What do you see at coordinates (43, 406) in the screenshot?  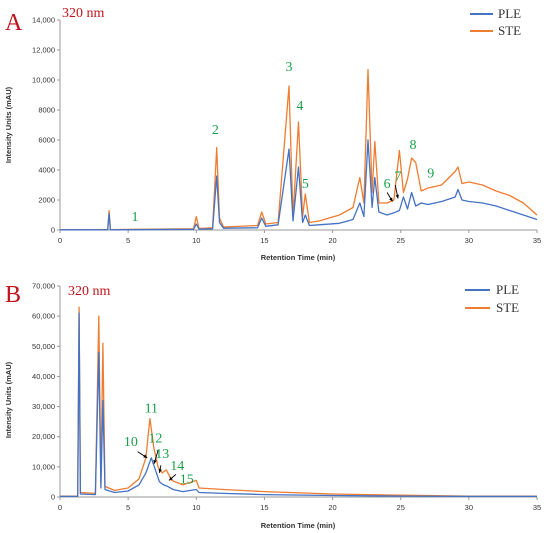 I see `y-tick-label: 30,000` at bounding box center [43, 406].